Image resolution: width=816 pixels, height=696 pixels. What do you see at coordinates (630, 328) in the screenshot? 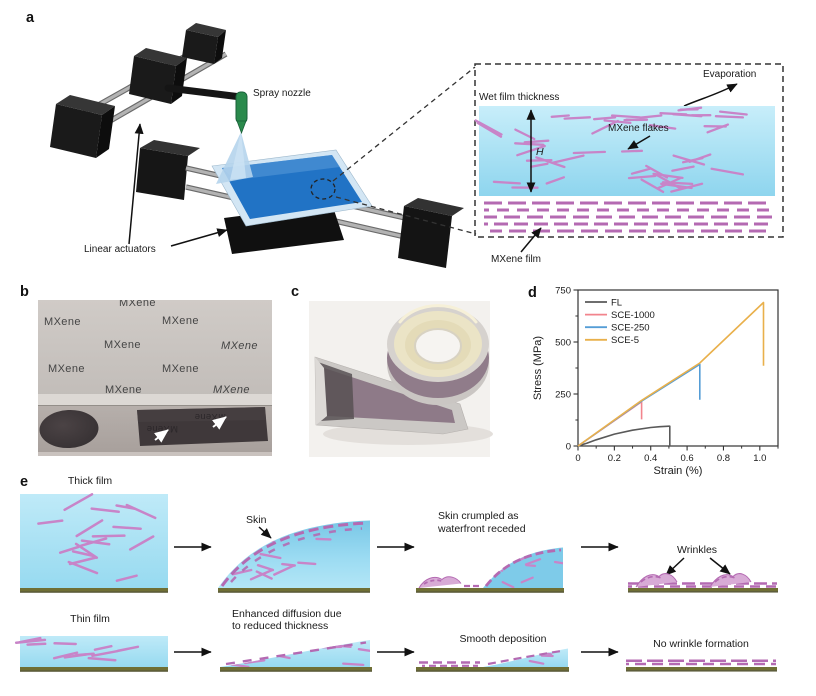
I see `legend-label-SCE-250: SCE-250` at bounding box center [630, 328].